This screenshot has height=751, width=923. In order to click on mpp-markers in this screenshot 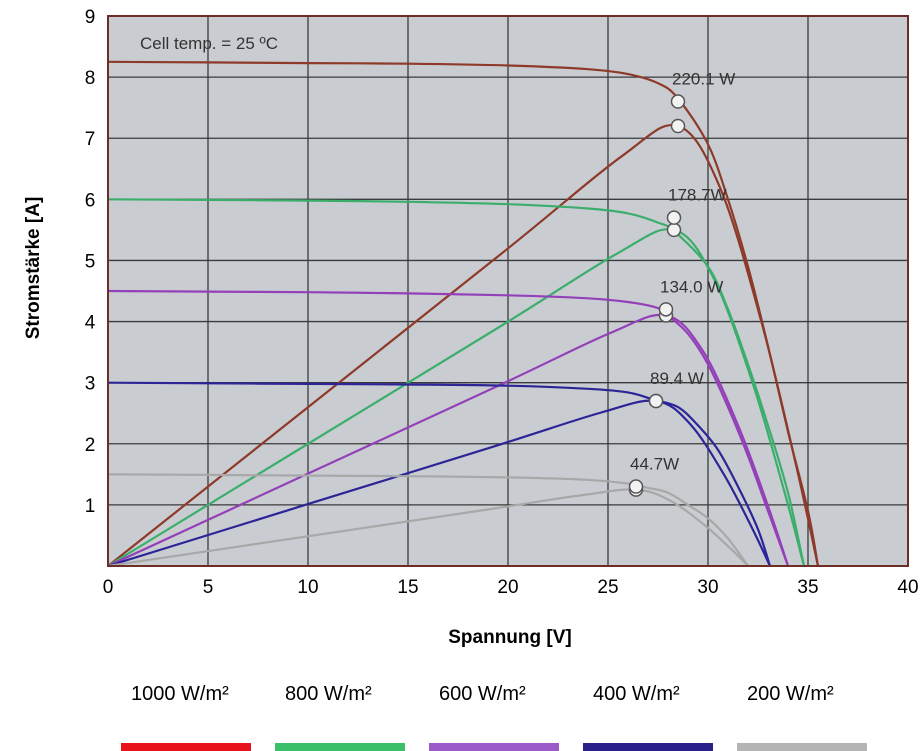, I will do `click(657, 295)`.